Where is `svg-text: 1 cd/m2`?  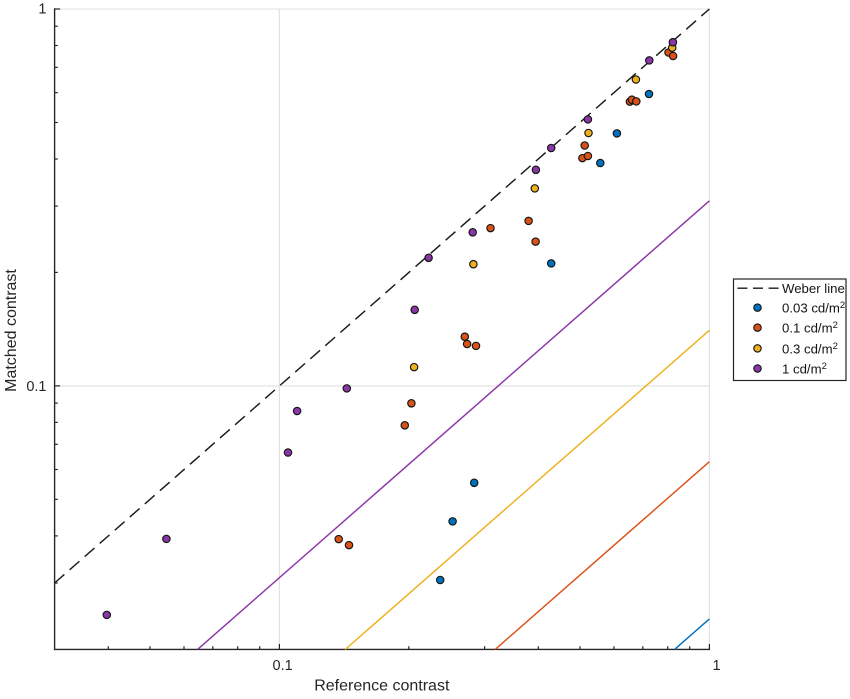 svg-text: 1 cd/m2 is located at coordinates (804, 369).